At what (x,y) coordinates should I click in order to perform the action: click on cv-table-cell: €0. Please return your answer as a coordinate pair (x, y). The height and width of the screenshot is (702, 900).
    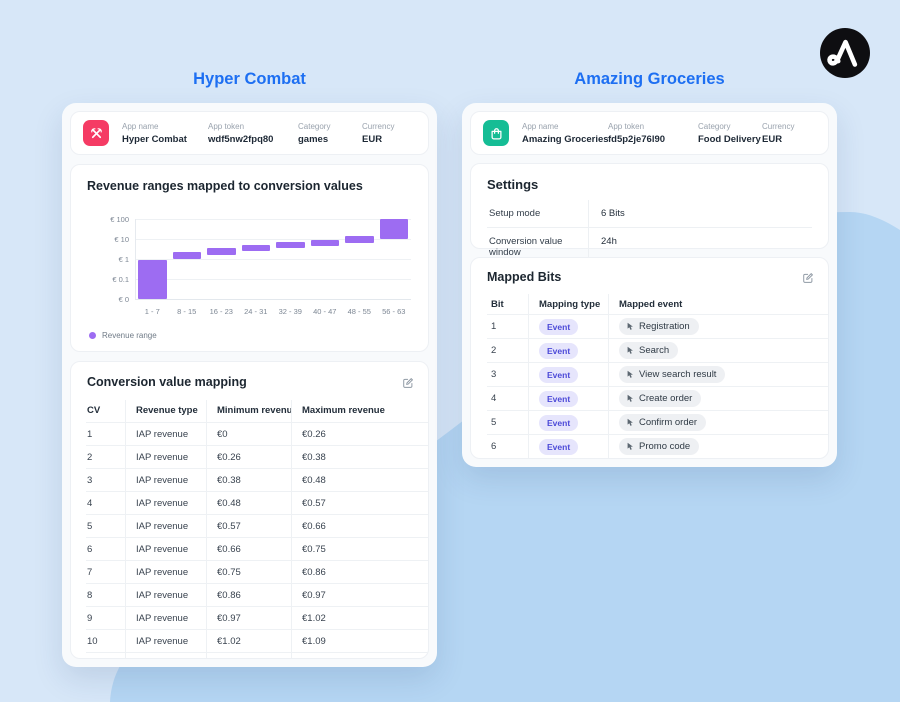
    Looking at the image, I should click on (249, 433).